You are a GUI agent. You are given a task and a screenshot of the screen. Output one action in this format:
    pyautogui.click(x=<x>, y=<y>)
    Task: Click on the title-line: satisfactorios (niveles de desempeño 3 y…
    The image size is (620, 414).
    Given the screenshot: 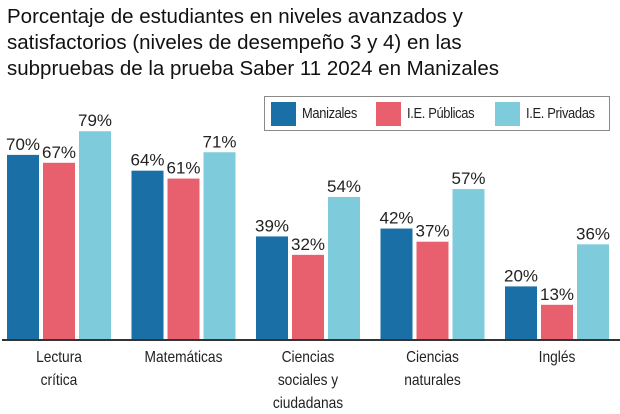 What is the action you would take?
    pyautogui.click(x=234, y=42)
    